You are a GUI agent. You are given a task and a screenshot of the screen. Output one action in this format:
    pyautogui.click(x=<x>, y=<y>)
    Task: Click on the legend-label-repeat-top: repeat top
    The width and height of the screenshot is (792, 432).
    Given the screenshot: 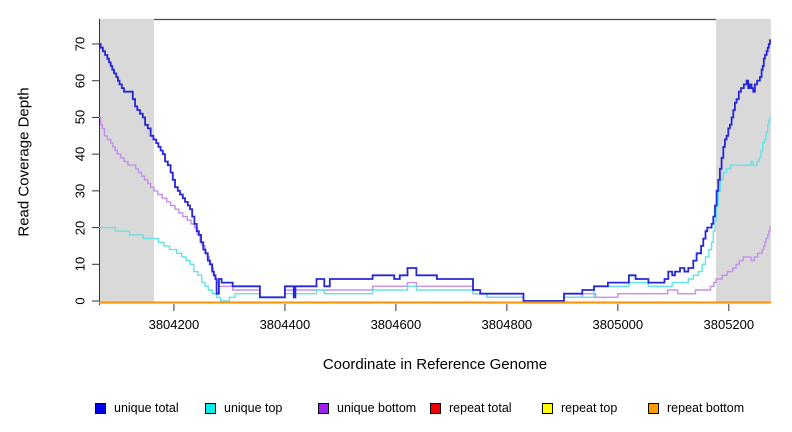 What is the action you would take?
    pyautogui.click(x=589, y=408)
    